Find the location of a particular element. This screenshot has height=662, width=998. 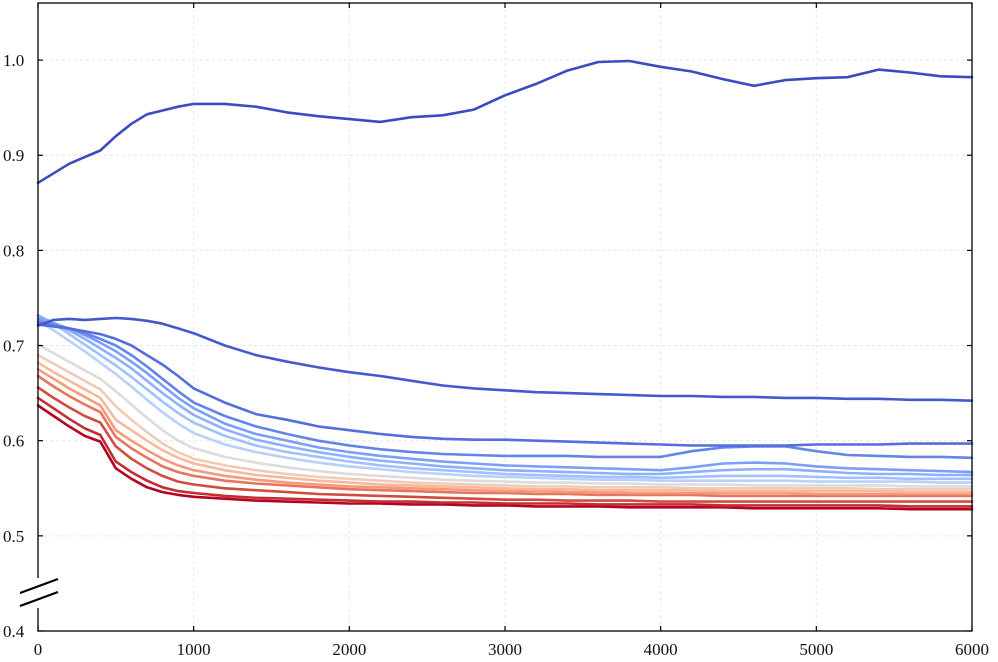

y-tick-label: 0.7 is located at coordinates (14, 346).